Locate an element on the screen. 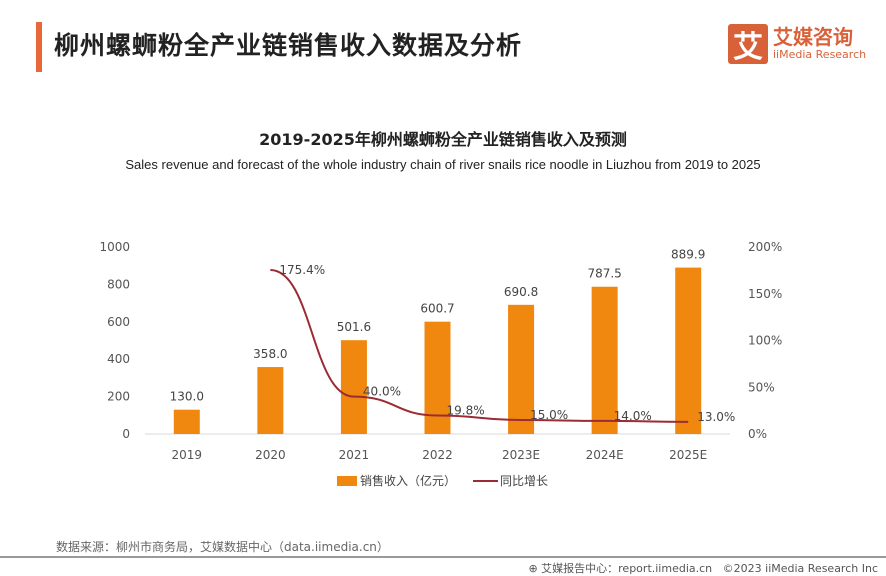 This screenshot has width=886, height=576. legend-line-label: 同比增长 is located at coordinates (524, 481).